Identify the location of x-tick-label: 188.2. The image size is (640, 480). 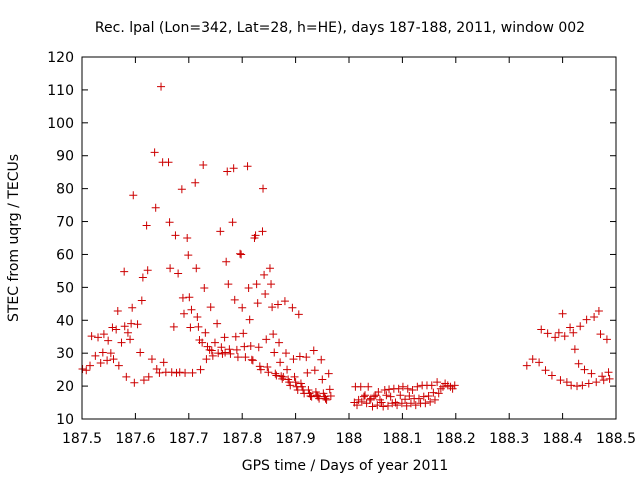
(456, 439).